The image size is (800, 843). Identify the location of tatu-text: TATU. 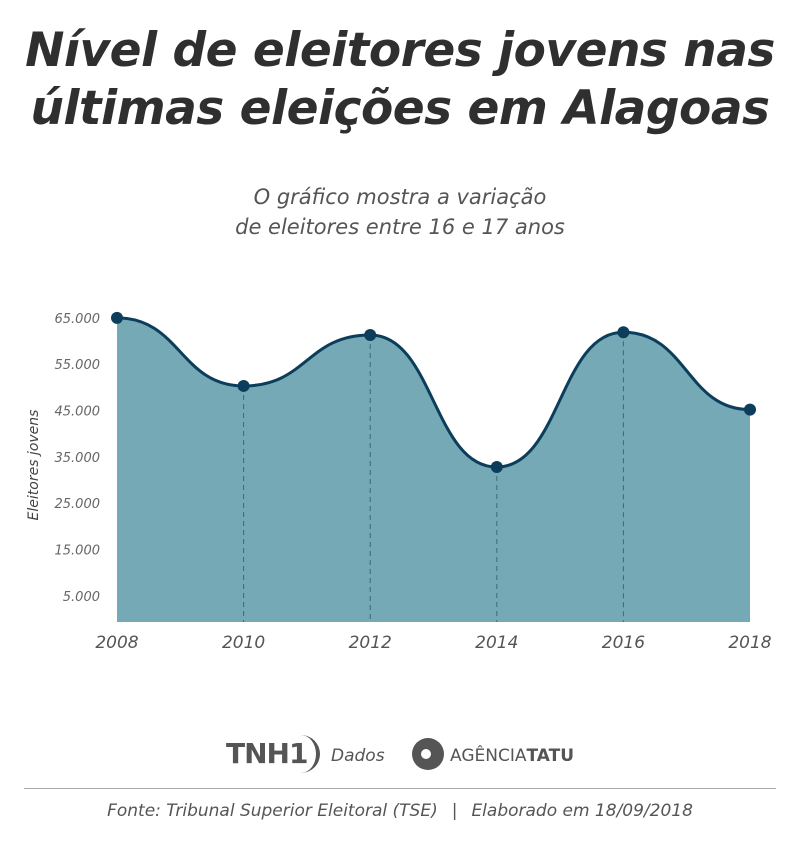
(550, 756).